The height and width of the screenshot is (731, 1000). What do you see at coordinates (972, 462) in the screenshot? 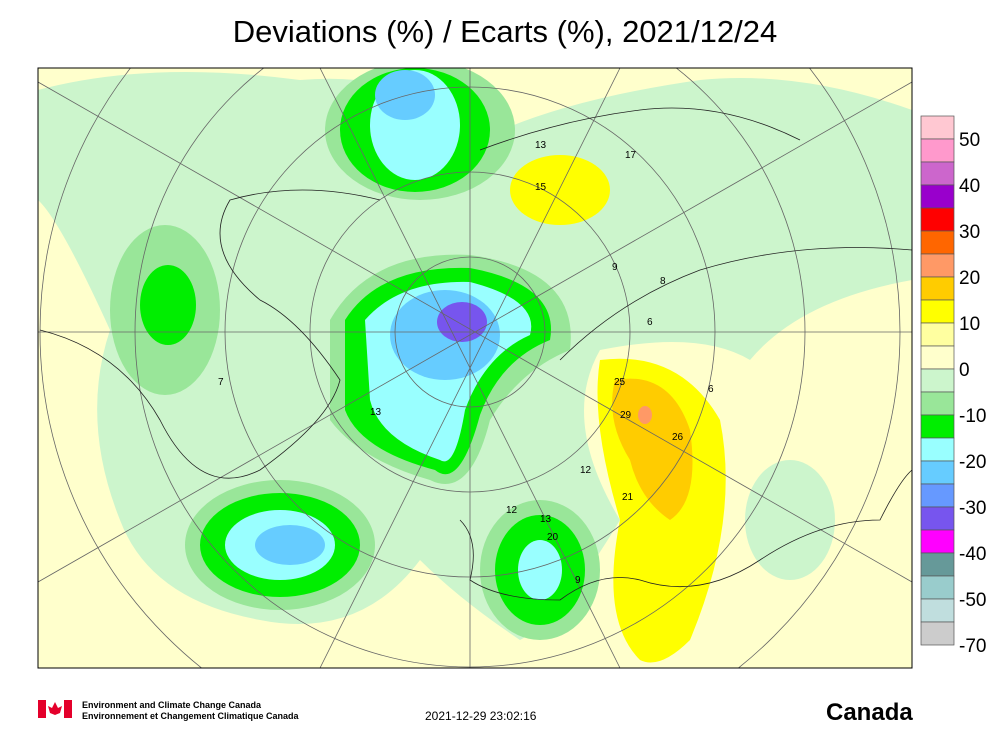
I see `legend-label: -20` at bounding box center [972, 462].